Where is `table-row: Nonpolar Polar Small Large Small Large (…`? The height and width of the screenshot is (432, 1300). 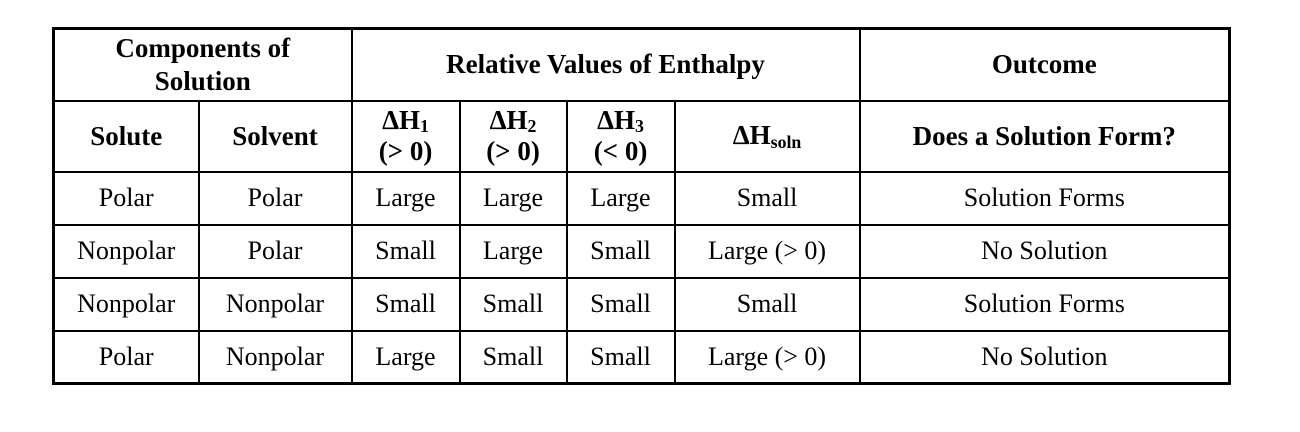 table-row: Nonpolar Polar Small Large Small Large (… is located at coordinates (641, 251).